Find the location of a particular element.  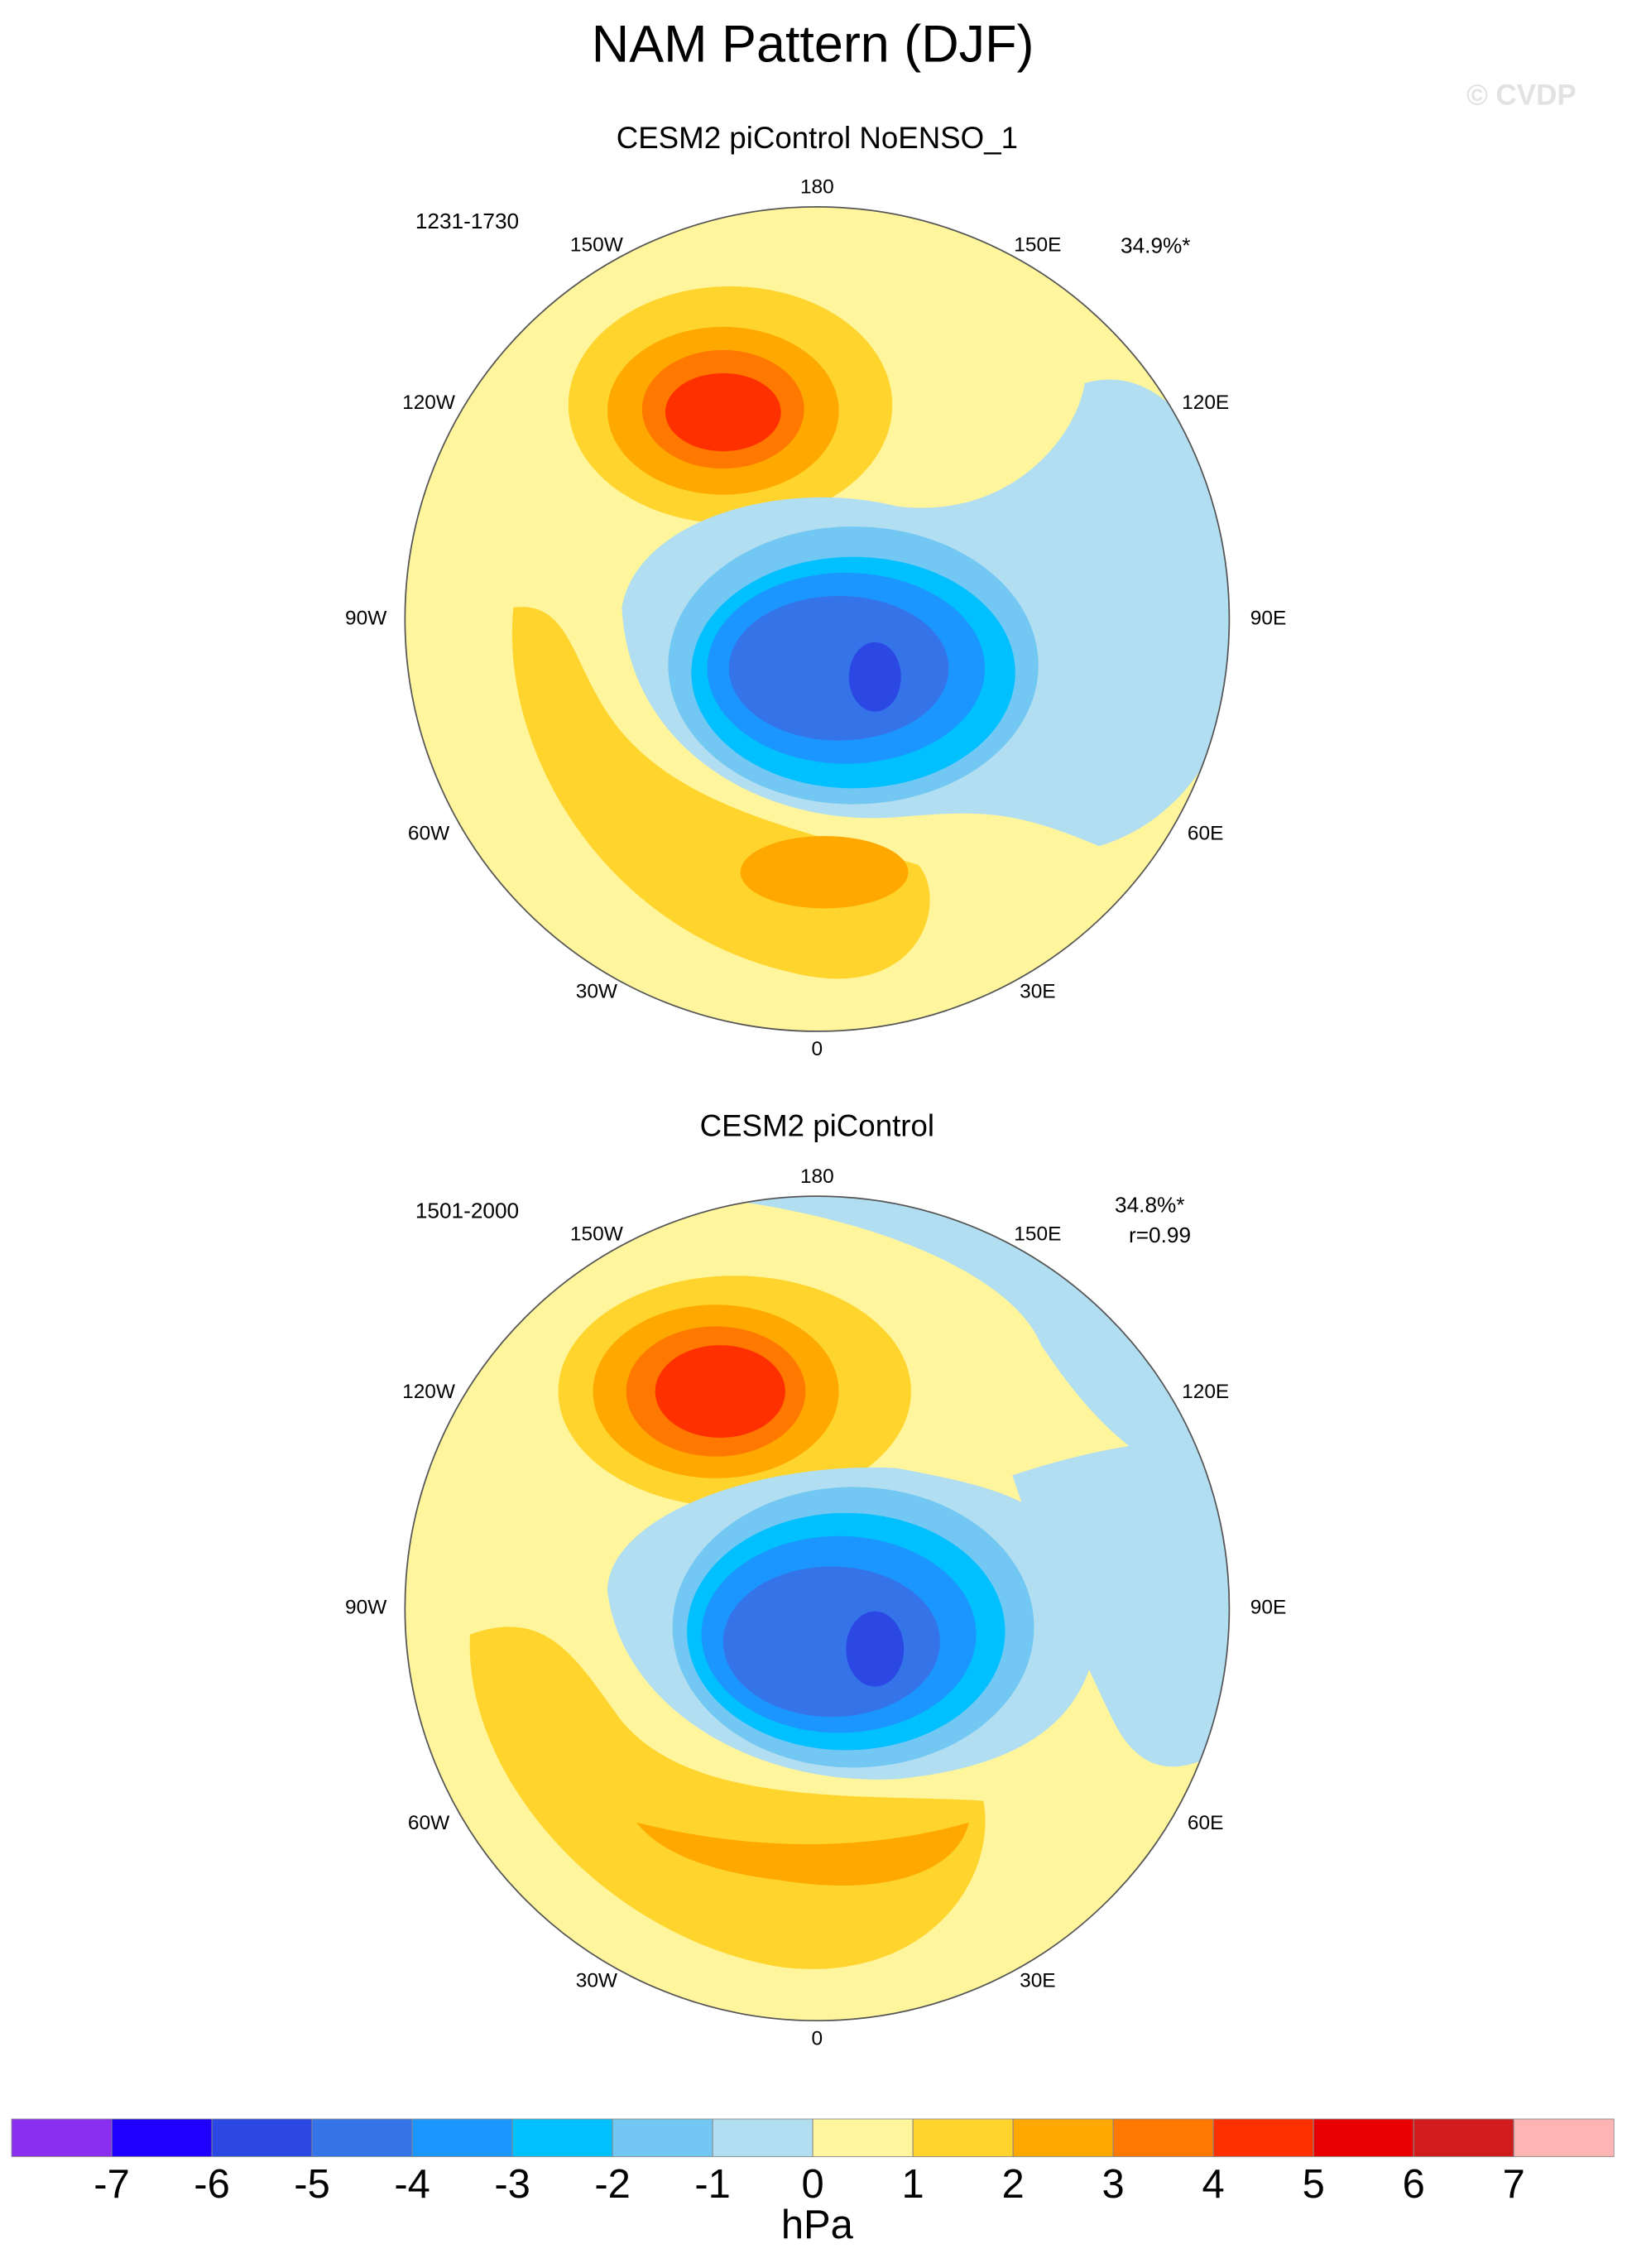

watermark: © CVDP is located at coordinates (1521, 95).